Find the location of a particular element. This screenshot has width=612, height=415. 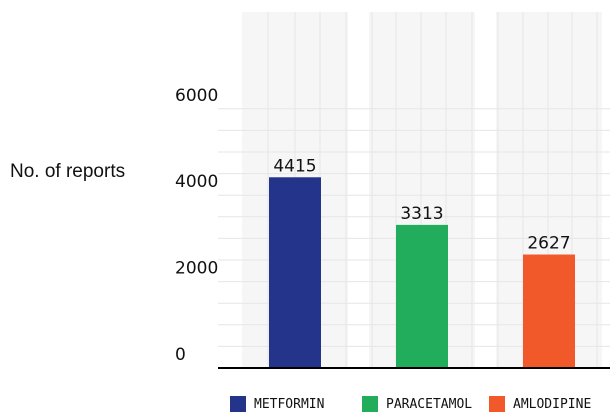

legend-swatch-metformin is located at coordinates (238, 404).